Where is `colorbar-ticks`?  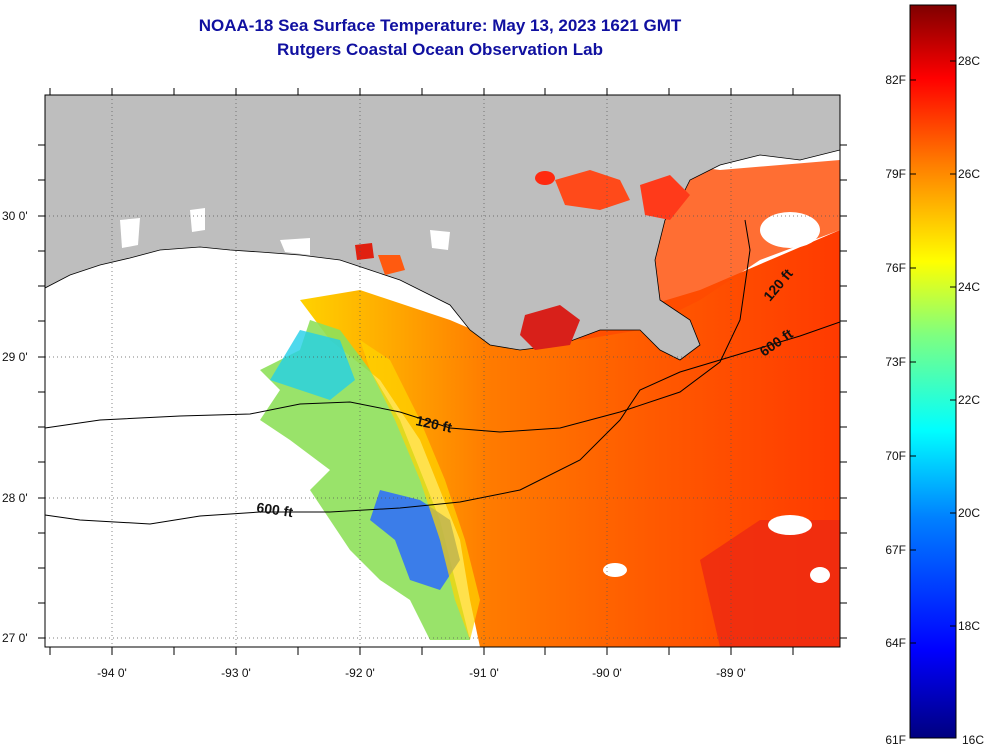 colorbar-ticks is located at coordinates (933, 352).